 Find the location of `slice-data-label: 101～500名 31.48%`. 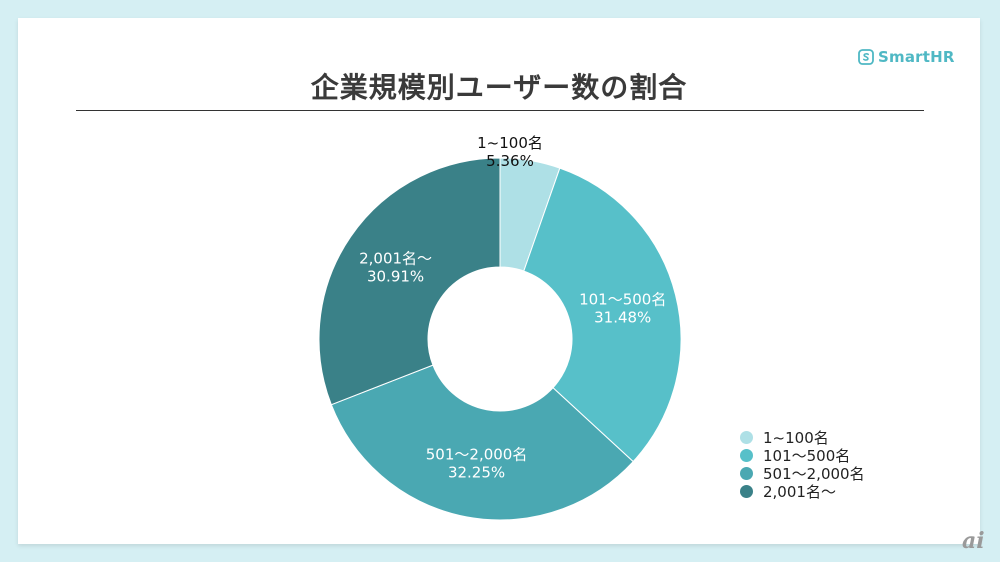

slice-data-label: 101～500名 31.48% is located at coordinates (622, 308).